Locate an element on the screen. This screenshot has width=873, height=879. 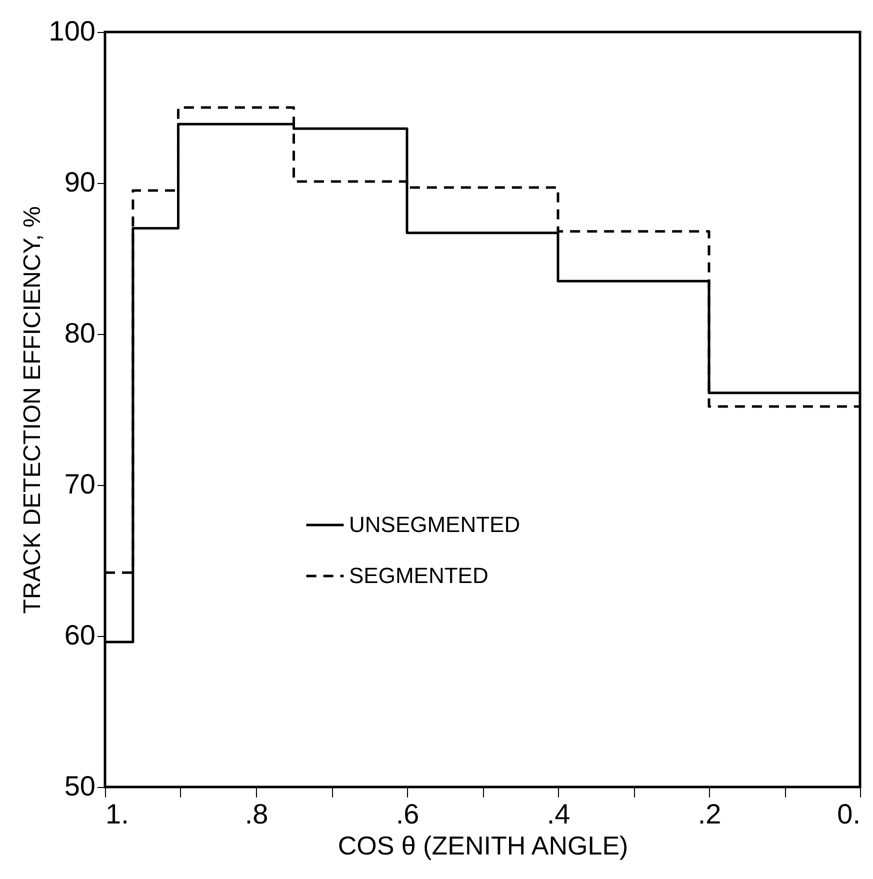
x-axis-title: COS θ (ZENITH ANGLE) is located at coordinates (483, 845).